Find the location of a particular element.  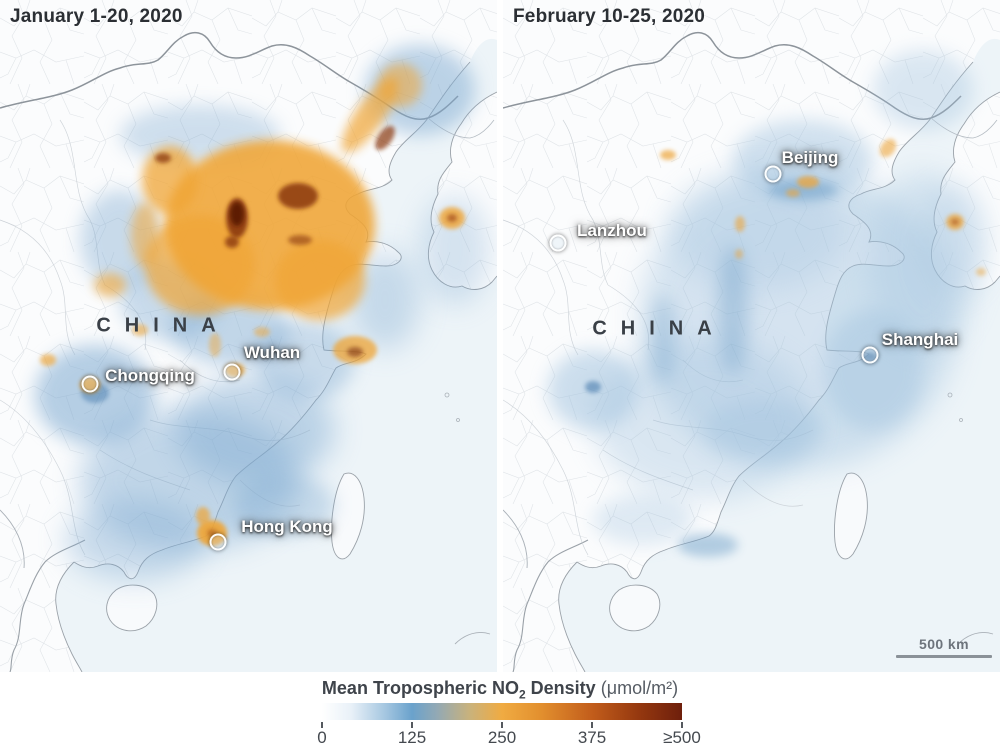

city-marker-hong-kong is located at coordinates (218, 542).